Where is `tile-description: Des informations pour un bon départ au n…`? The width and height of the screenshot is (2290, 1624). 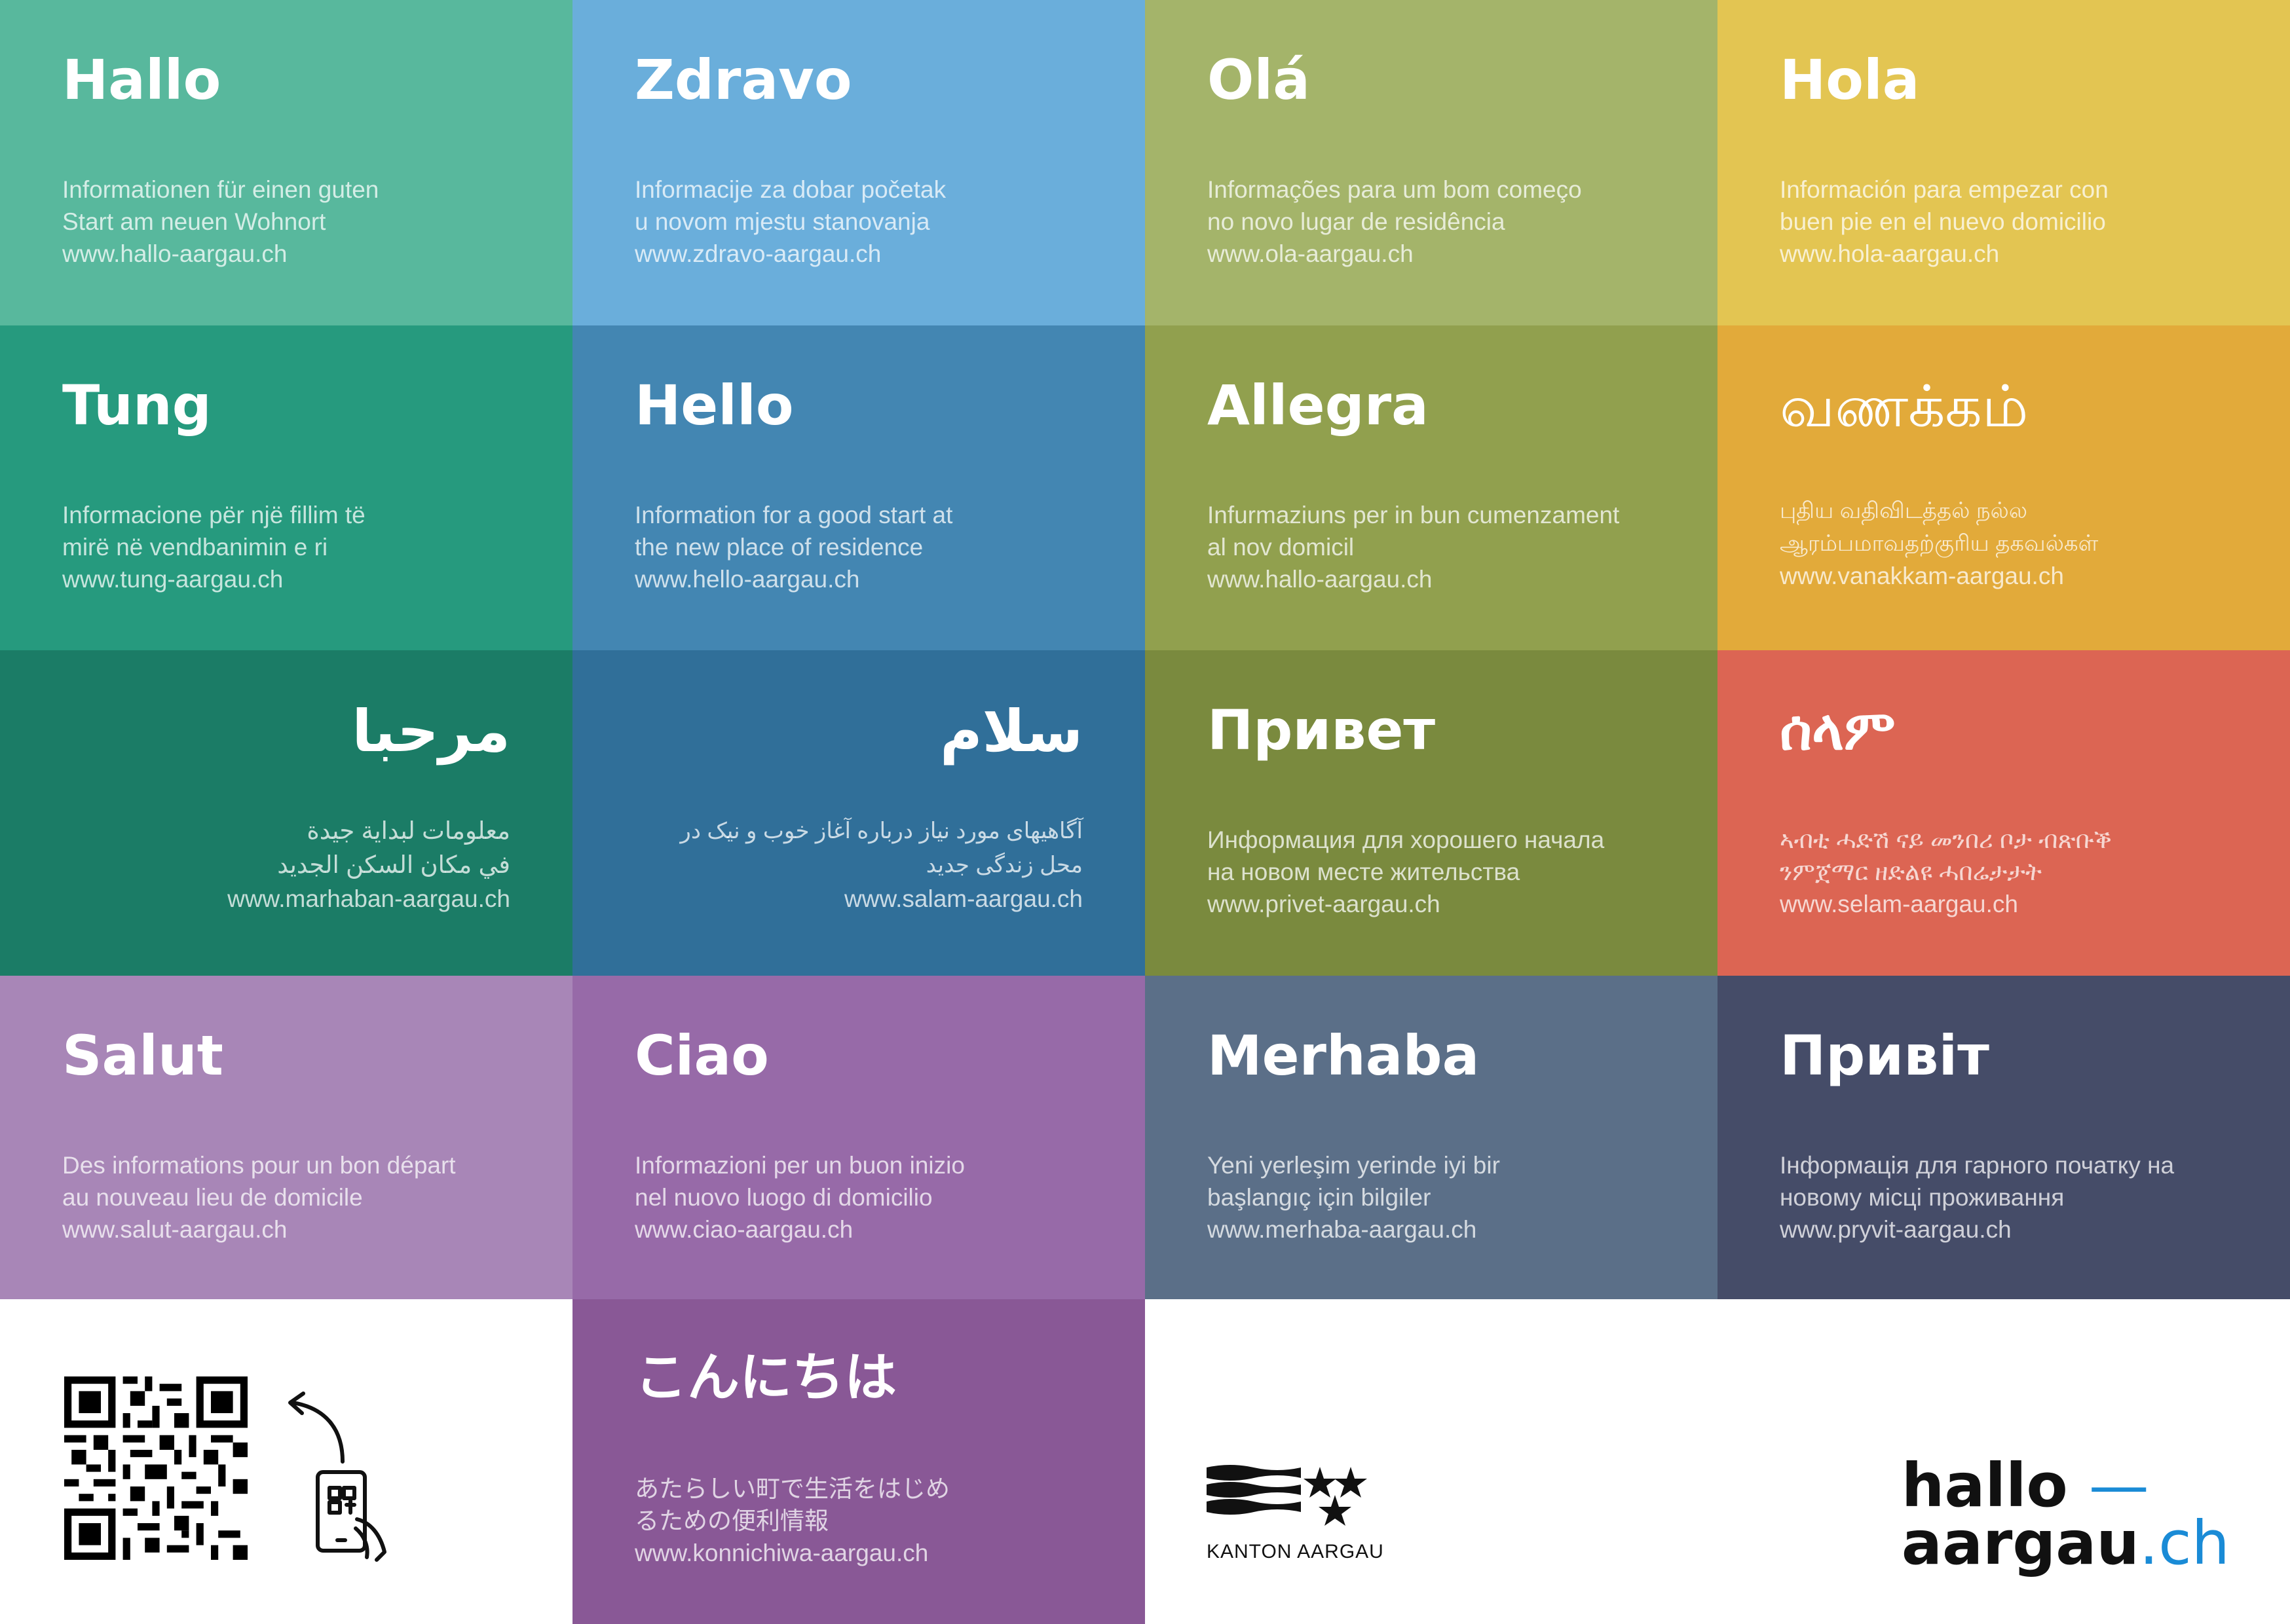
tile-description: Des informations pour un bon départ au n… is located at coordinates (286, 1197).